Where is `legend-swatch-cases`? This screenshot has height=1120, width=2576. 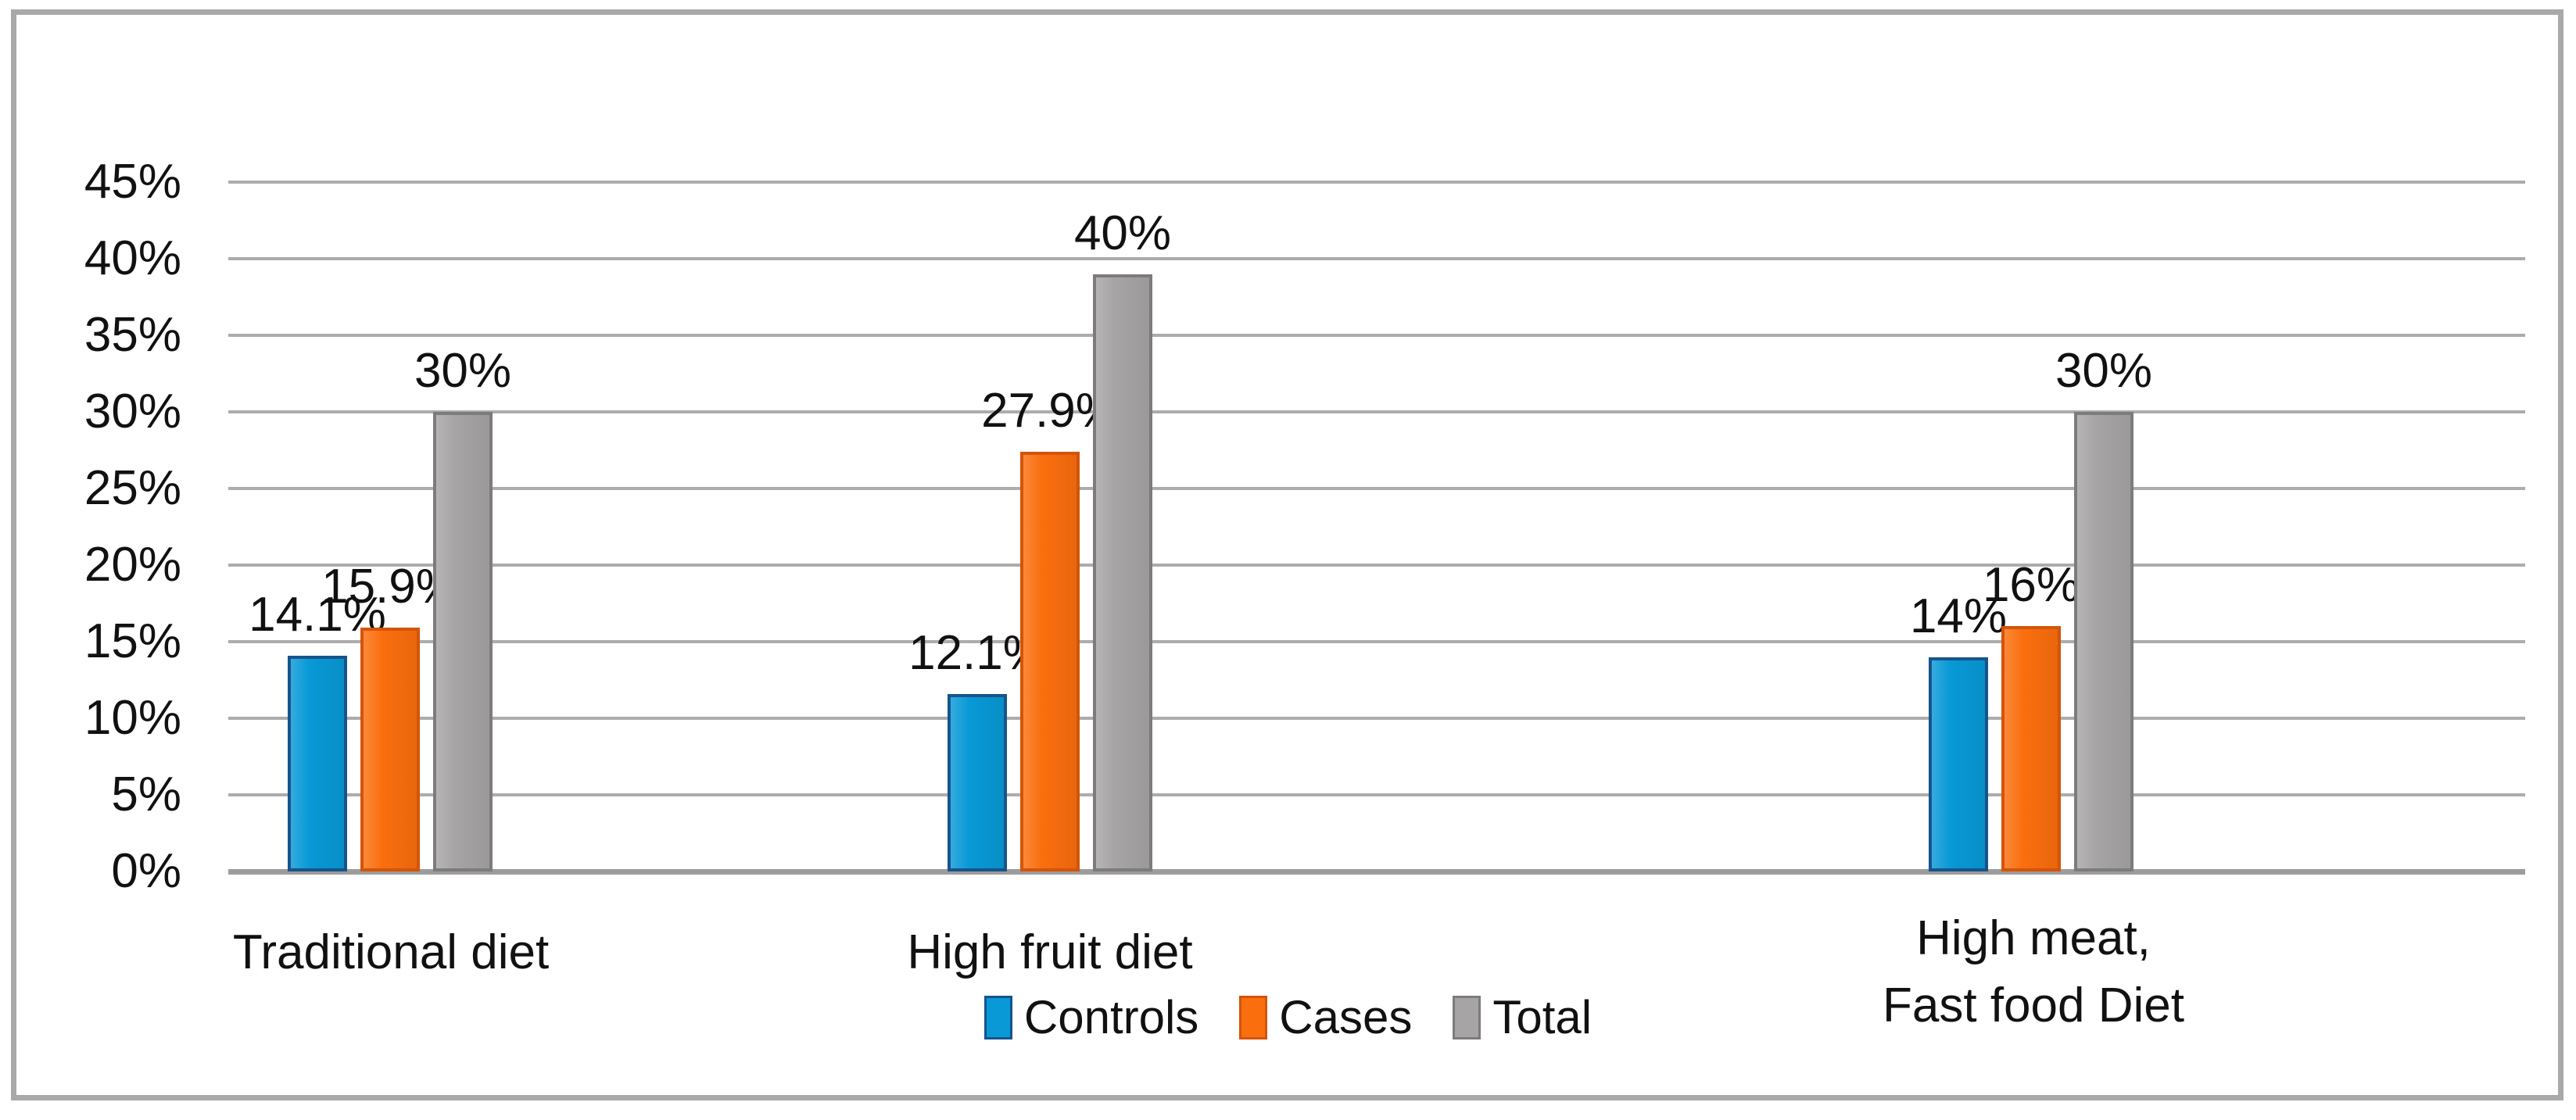
legend-swatch-cases is located at coordinates (1253, 1018).